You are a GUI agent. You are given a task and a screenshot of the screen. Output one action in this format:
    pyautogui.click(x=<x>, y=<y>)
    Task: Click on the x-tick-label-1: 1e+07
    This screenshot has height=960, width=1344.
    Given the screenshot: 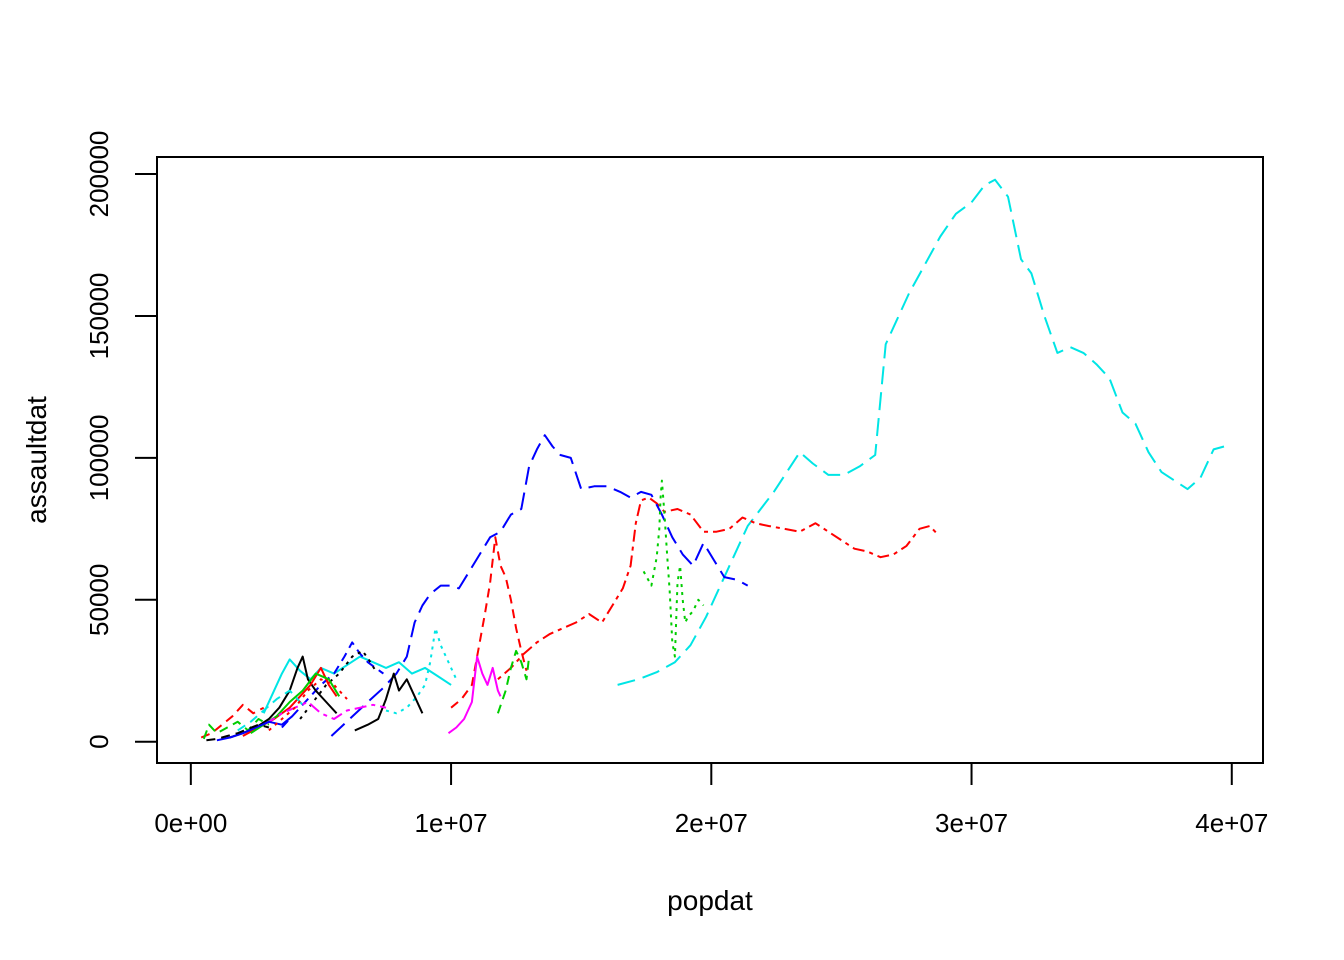 What is the action you would take?
    pyautogui.click(x=451, y=823)
    